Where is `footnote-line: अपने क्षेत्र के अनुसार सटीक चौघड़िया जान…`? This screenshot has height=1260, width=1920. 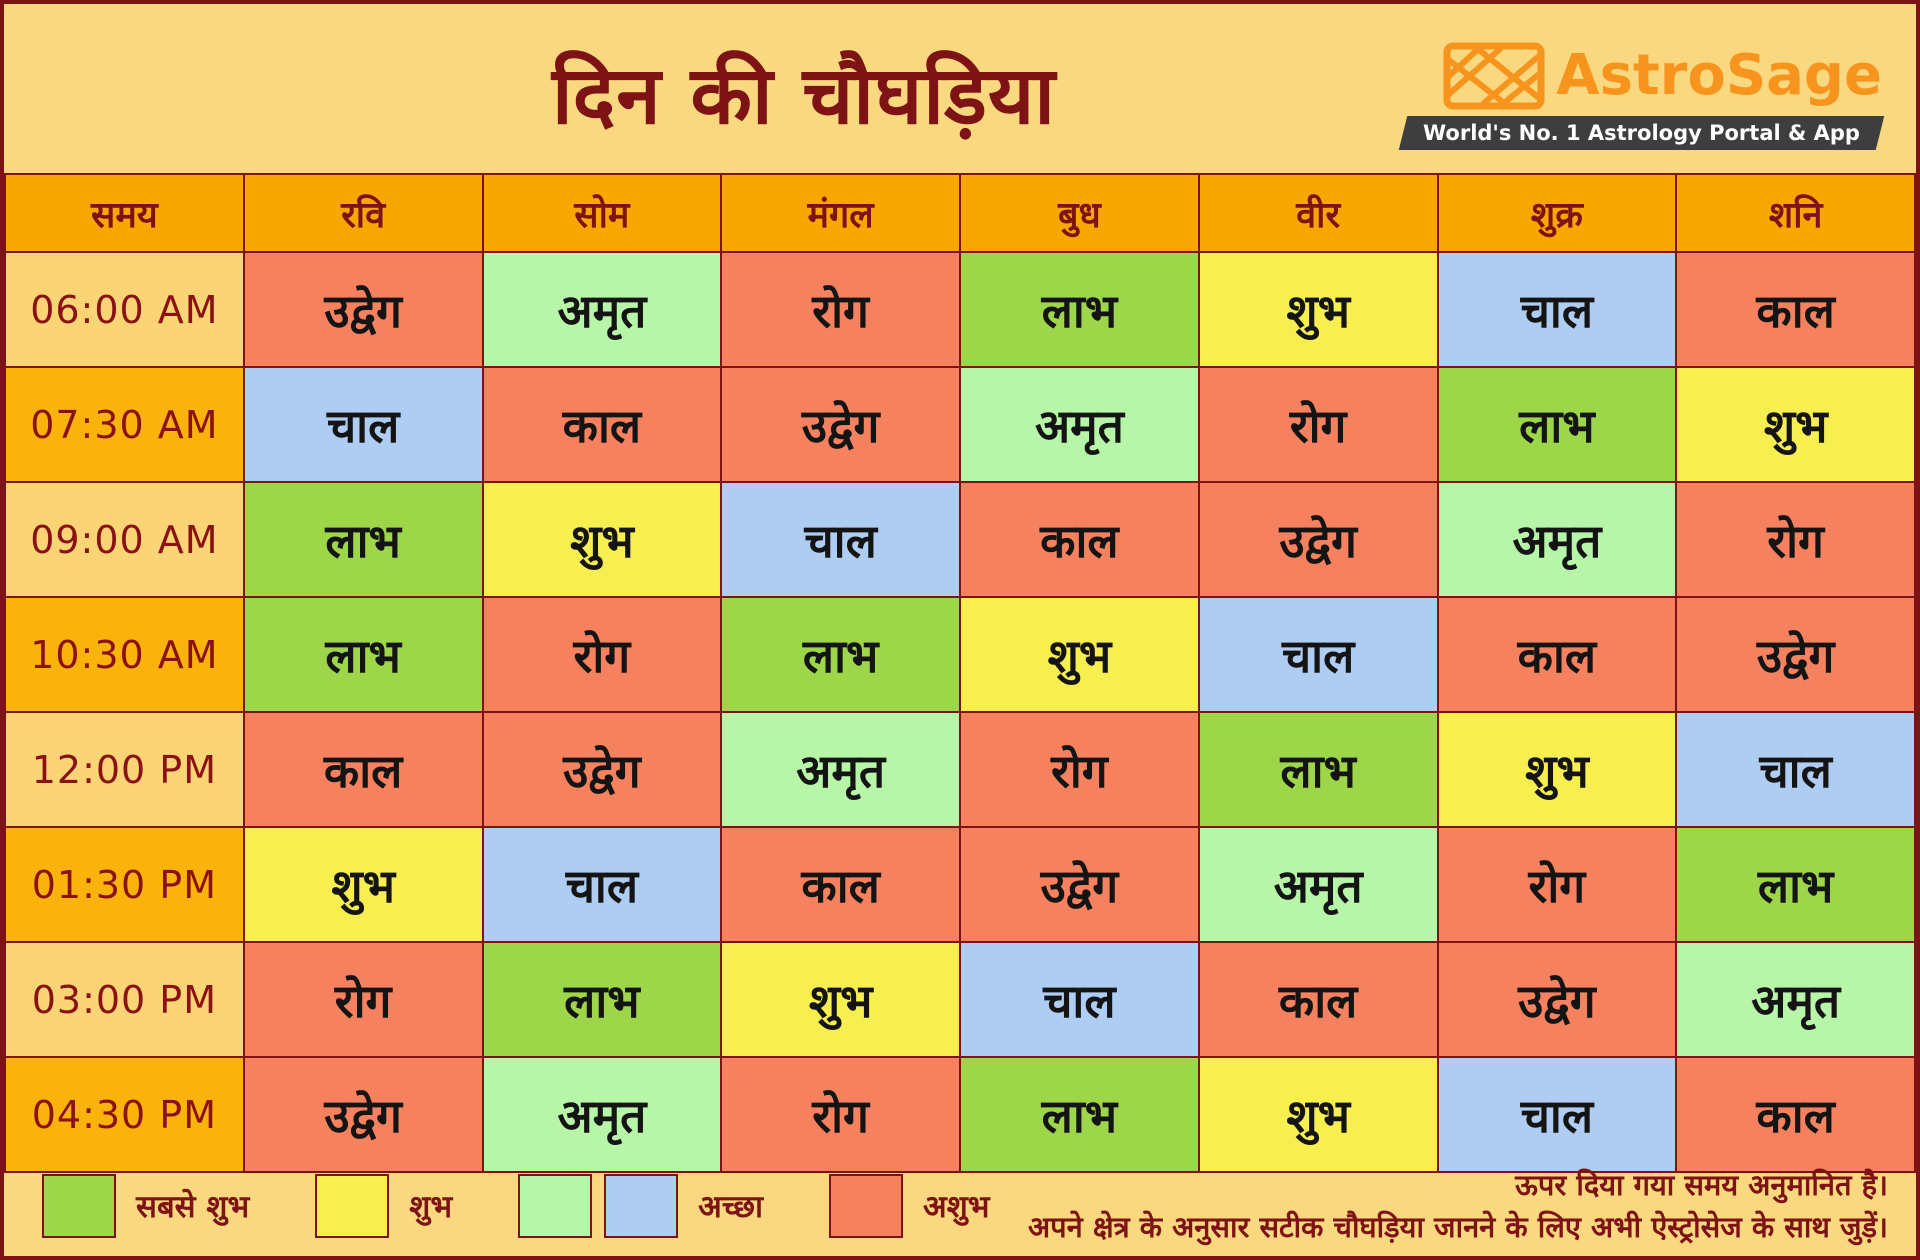
footnote-line: अपने क्षेत्र के अनुसार सटीक चौघड़िया जान… is located at coordinates (1458, 1227).